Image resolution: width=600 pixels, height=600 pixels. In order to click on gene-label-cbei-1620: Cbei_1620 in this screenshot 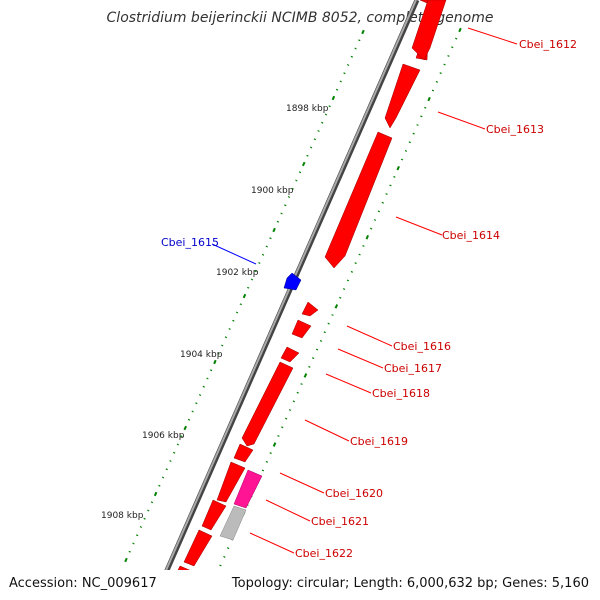, I will do `click(354, 493)`.